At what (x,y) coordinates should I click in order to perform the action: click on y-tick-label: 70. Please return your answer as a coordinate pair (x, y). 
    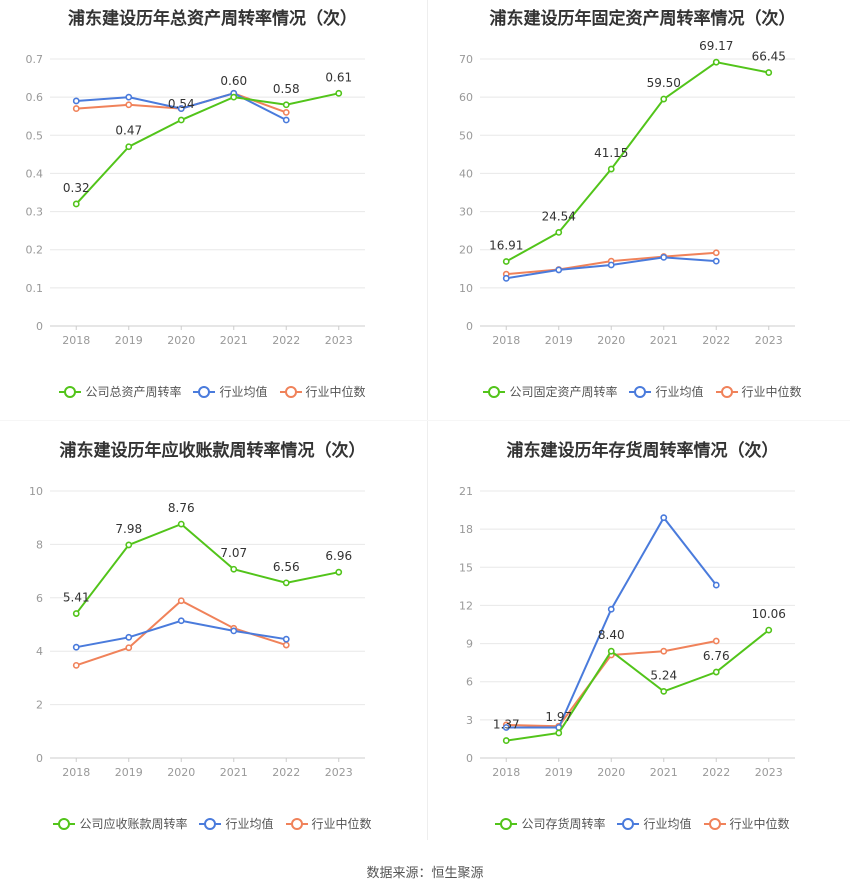
    Looking at the image, I should click on (466, 59).